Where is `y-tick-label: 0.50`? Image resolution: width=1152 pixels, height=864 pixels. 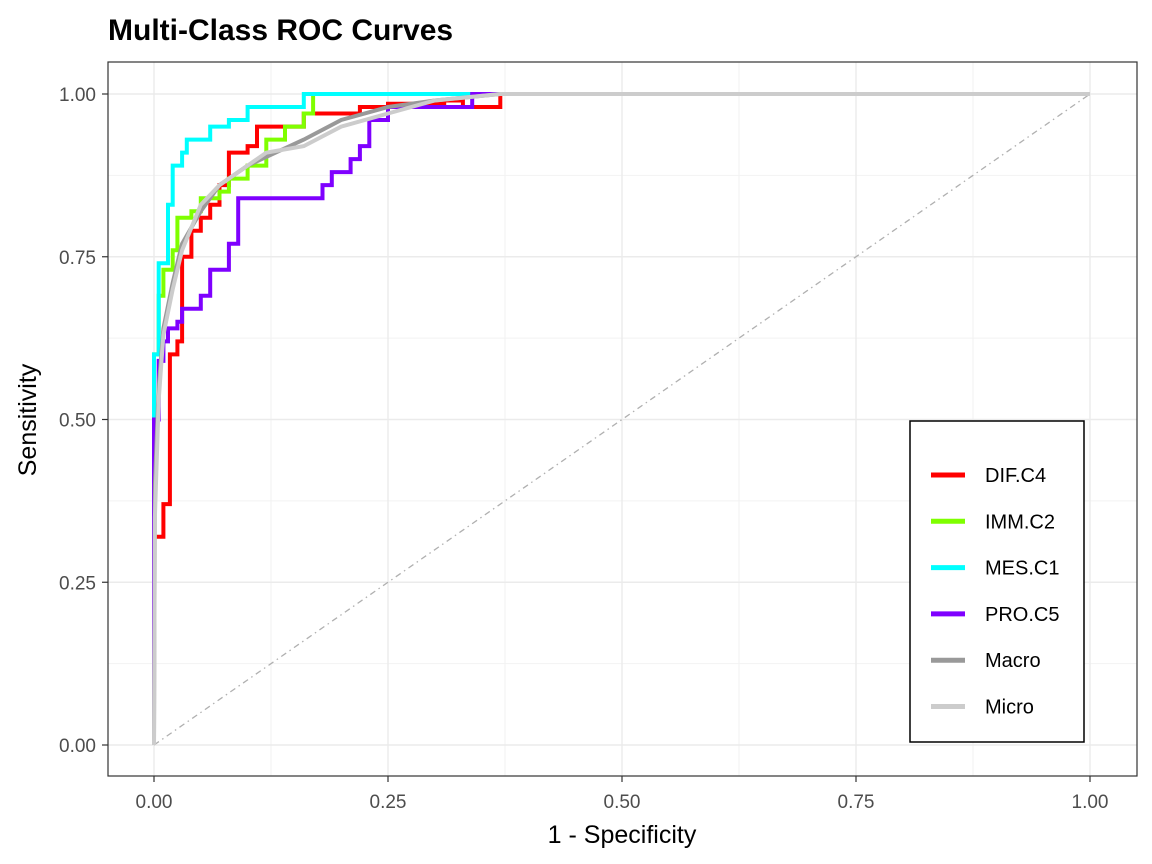
y-tick-label: 0.50 is located at coordinates (77, 421).